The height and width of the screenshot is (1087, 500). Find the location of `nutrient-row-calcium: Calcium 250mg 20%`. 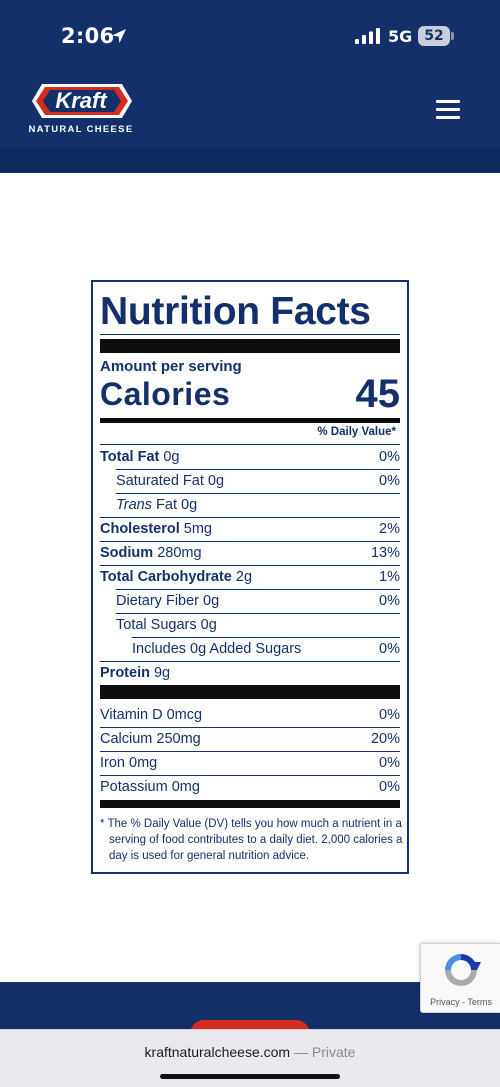

nutrient-row-calcium: Calcium 250mg 20% is located at coordinates (250, 739).